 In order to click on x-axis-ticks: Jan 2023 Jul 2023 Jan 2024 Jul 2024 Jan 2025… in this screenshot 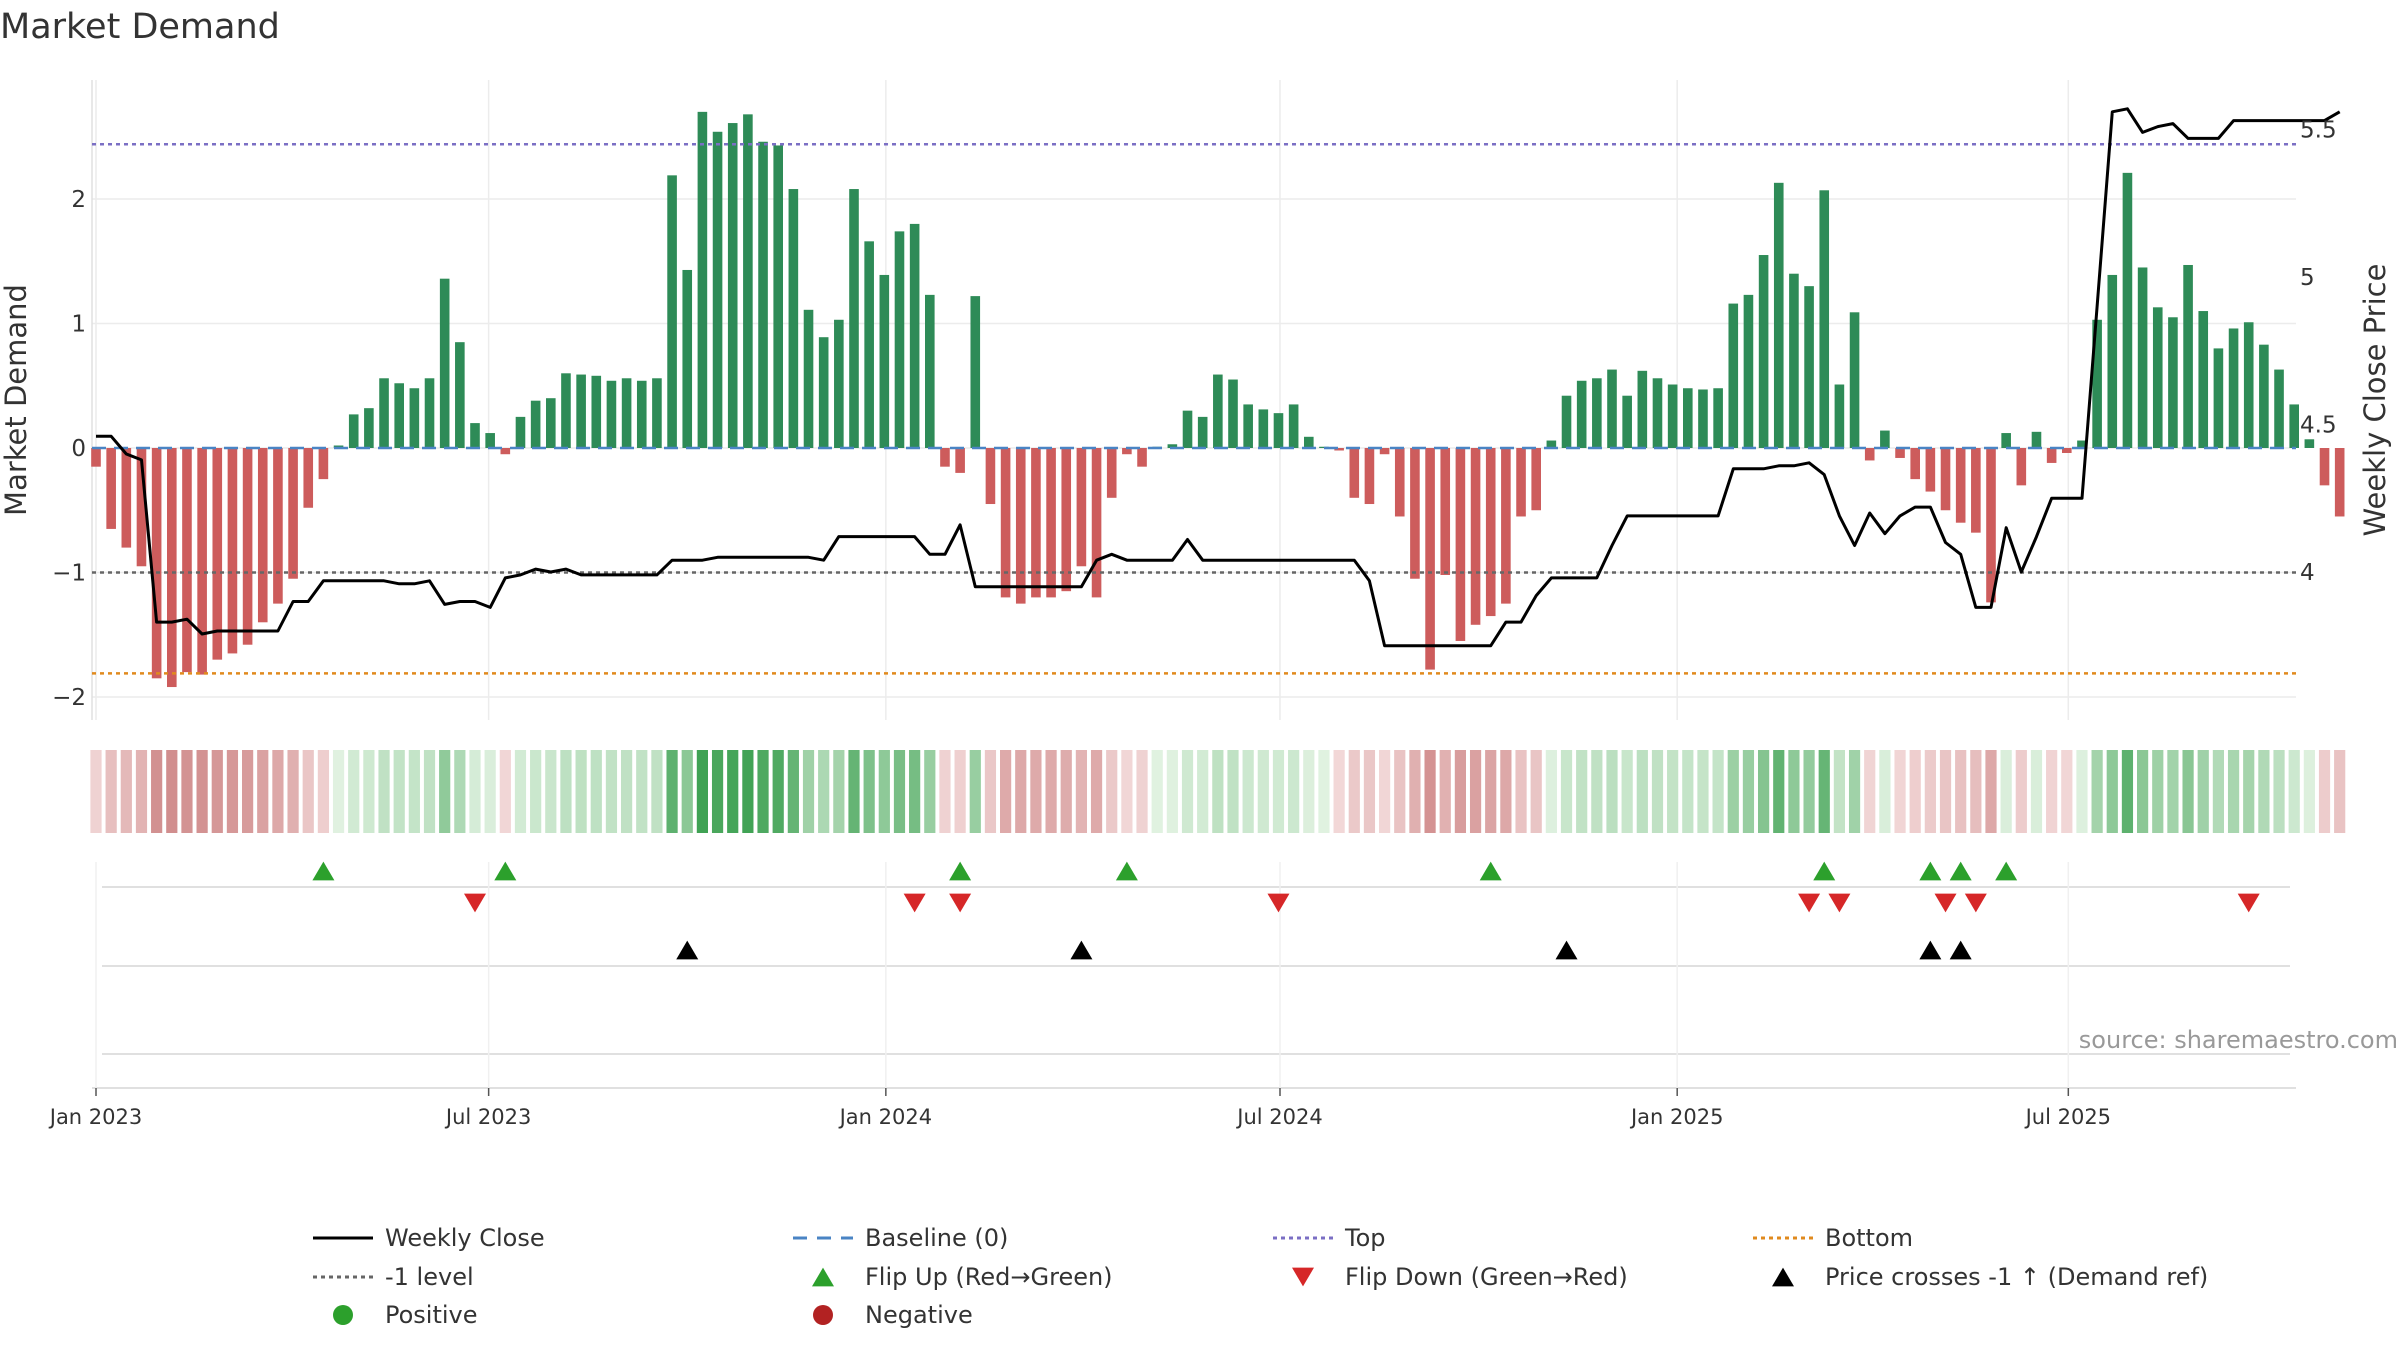, I will do `click(1079, 1108)`.